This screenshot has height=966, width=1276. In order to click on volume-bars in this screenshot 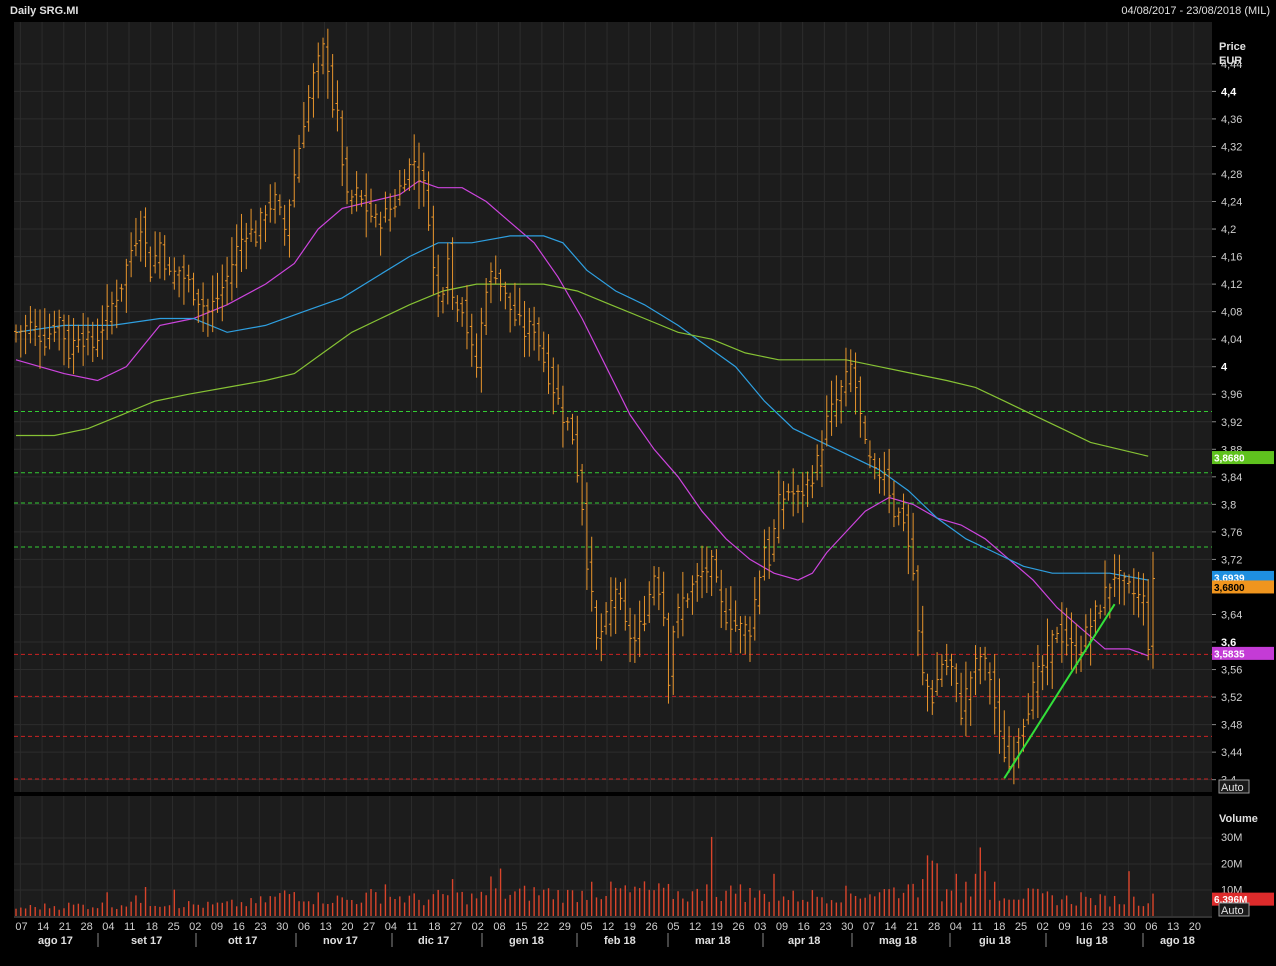, I will do `click(584, 876)`.